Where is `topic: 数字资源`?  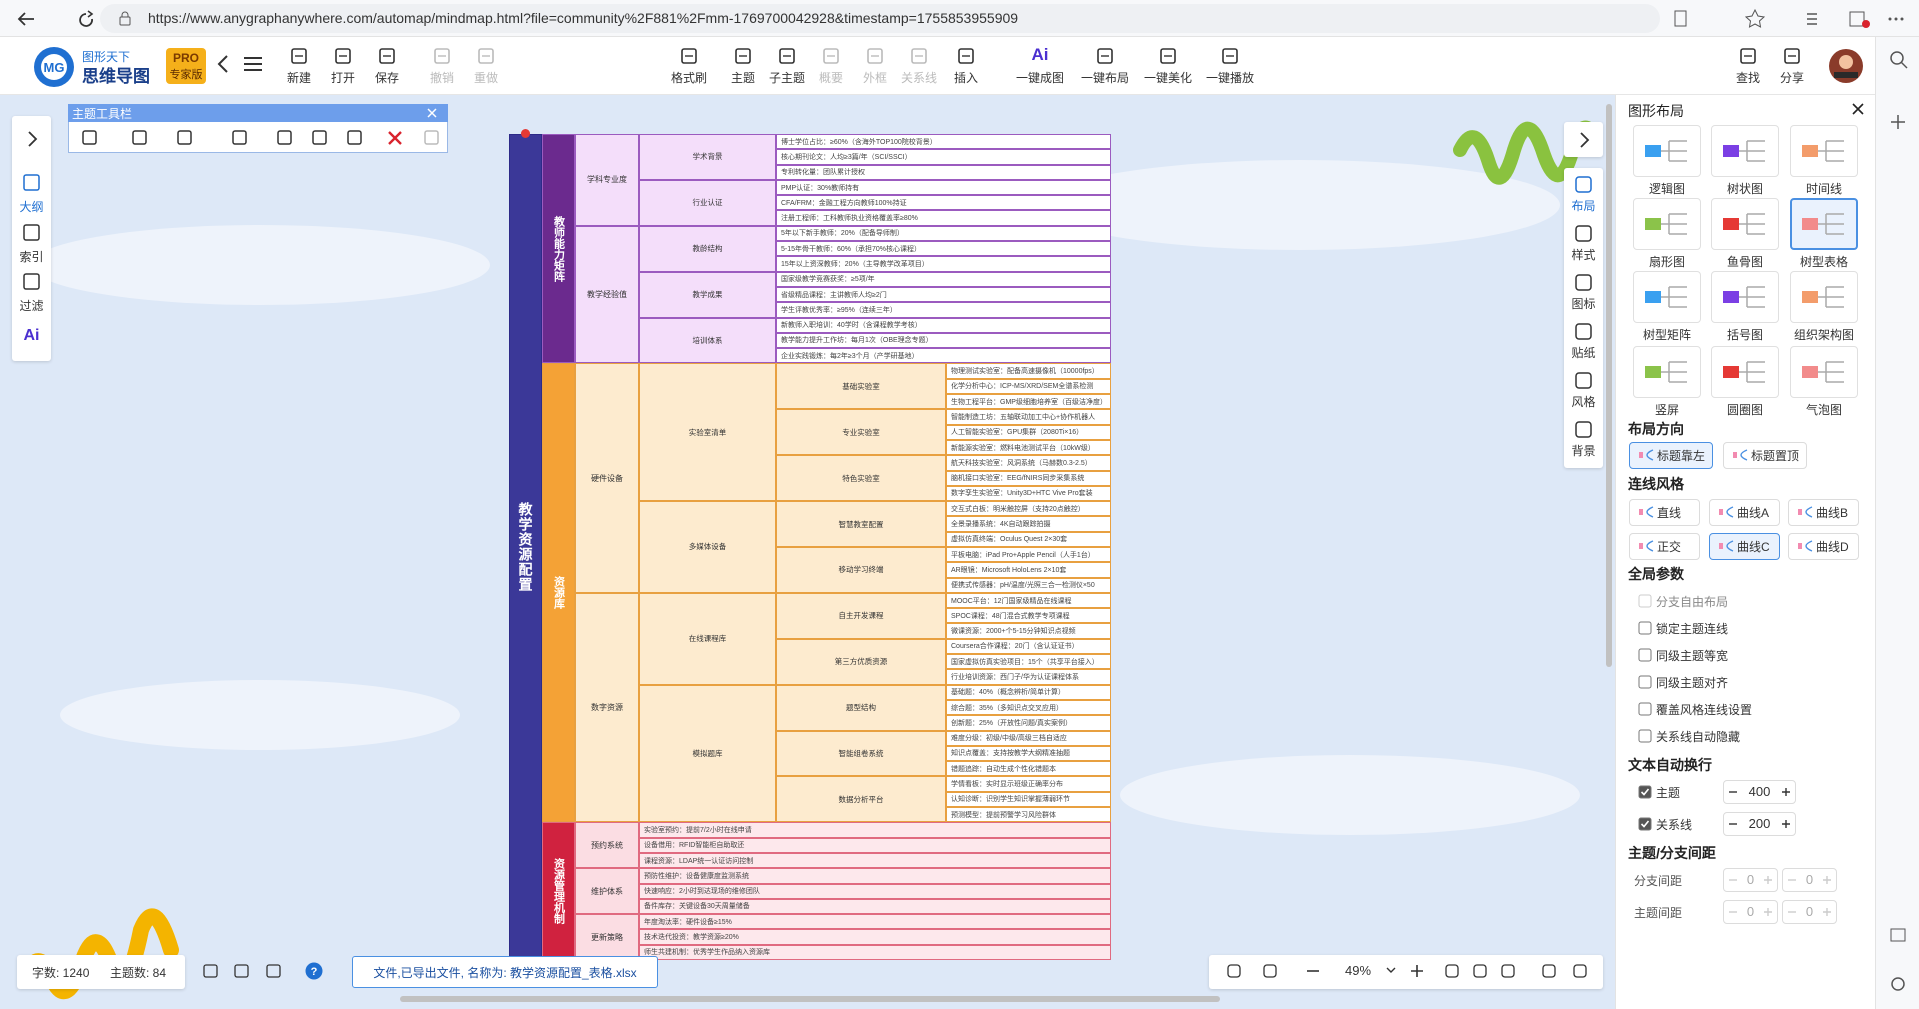
topic: 数字资源 is located at coordinates (607, 707).